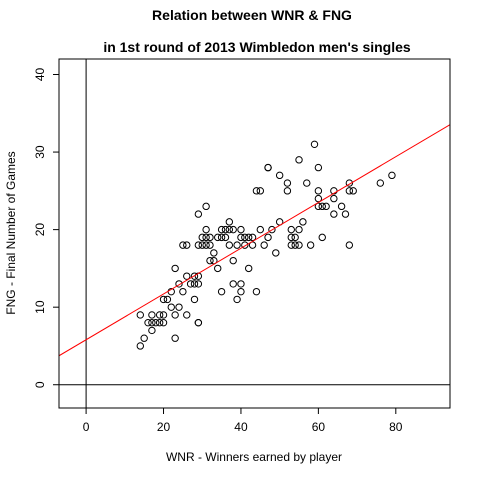 Image resolution: width=480 pixels, height=480 pixels. What do you see at coordinates (40, 75) in the screenshot?
I see `y-tick-label: 40` at bounding box center [40, 75].